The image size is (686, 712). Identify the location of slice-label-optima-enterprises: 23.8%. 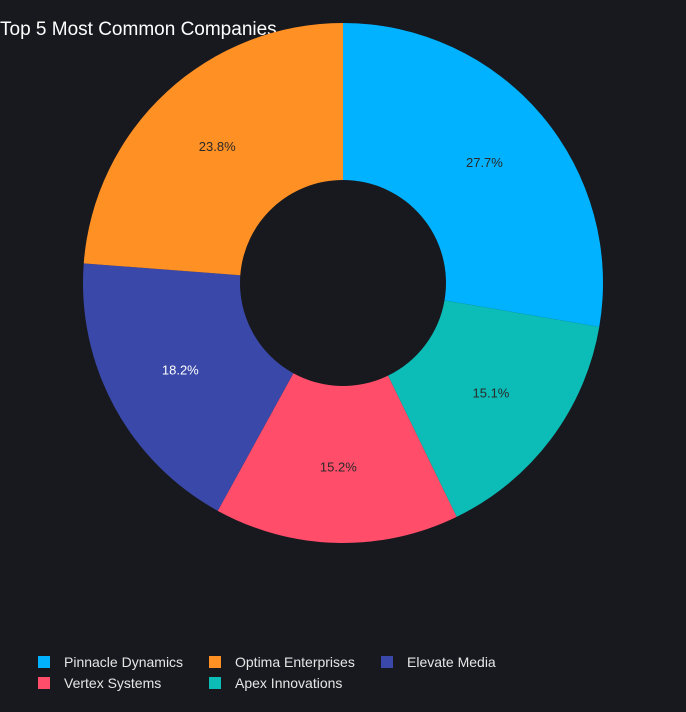
(217, 146).